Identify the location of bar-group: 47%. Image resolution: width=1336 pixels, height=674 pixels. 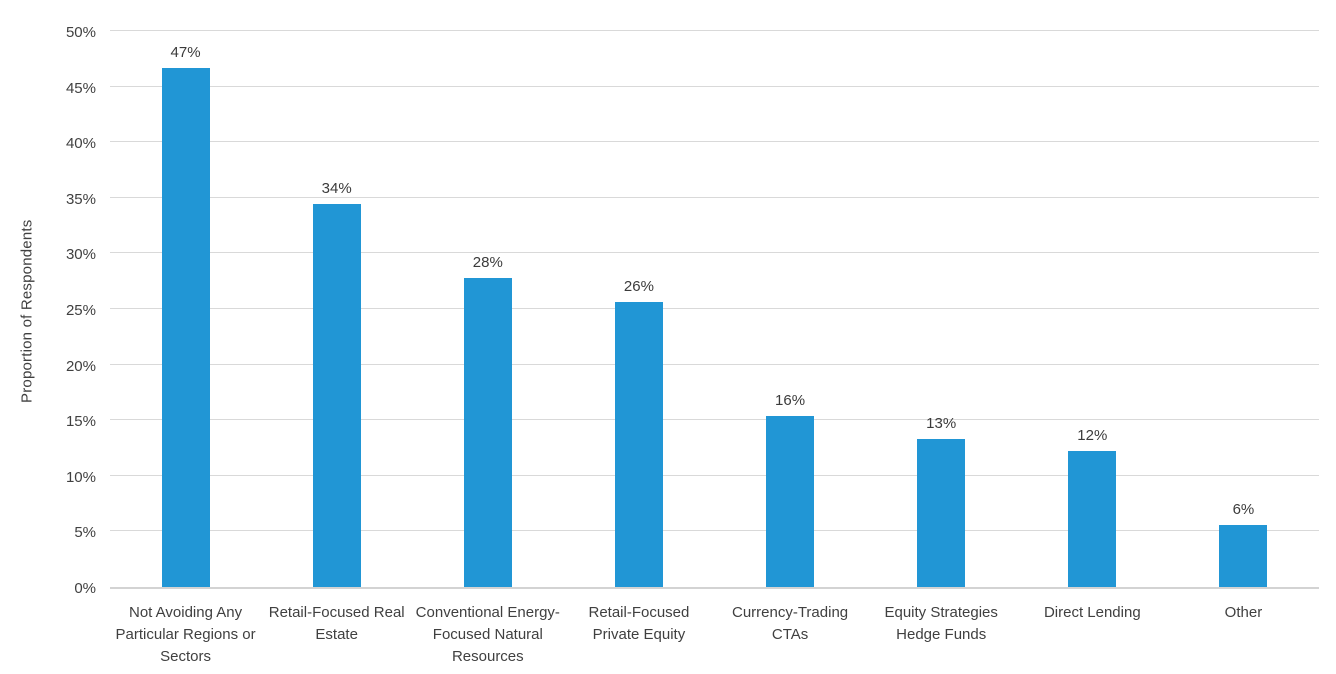
(185, 310).